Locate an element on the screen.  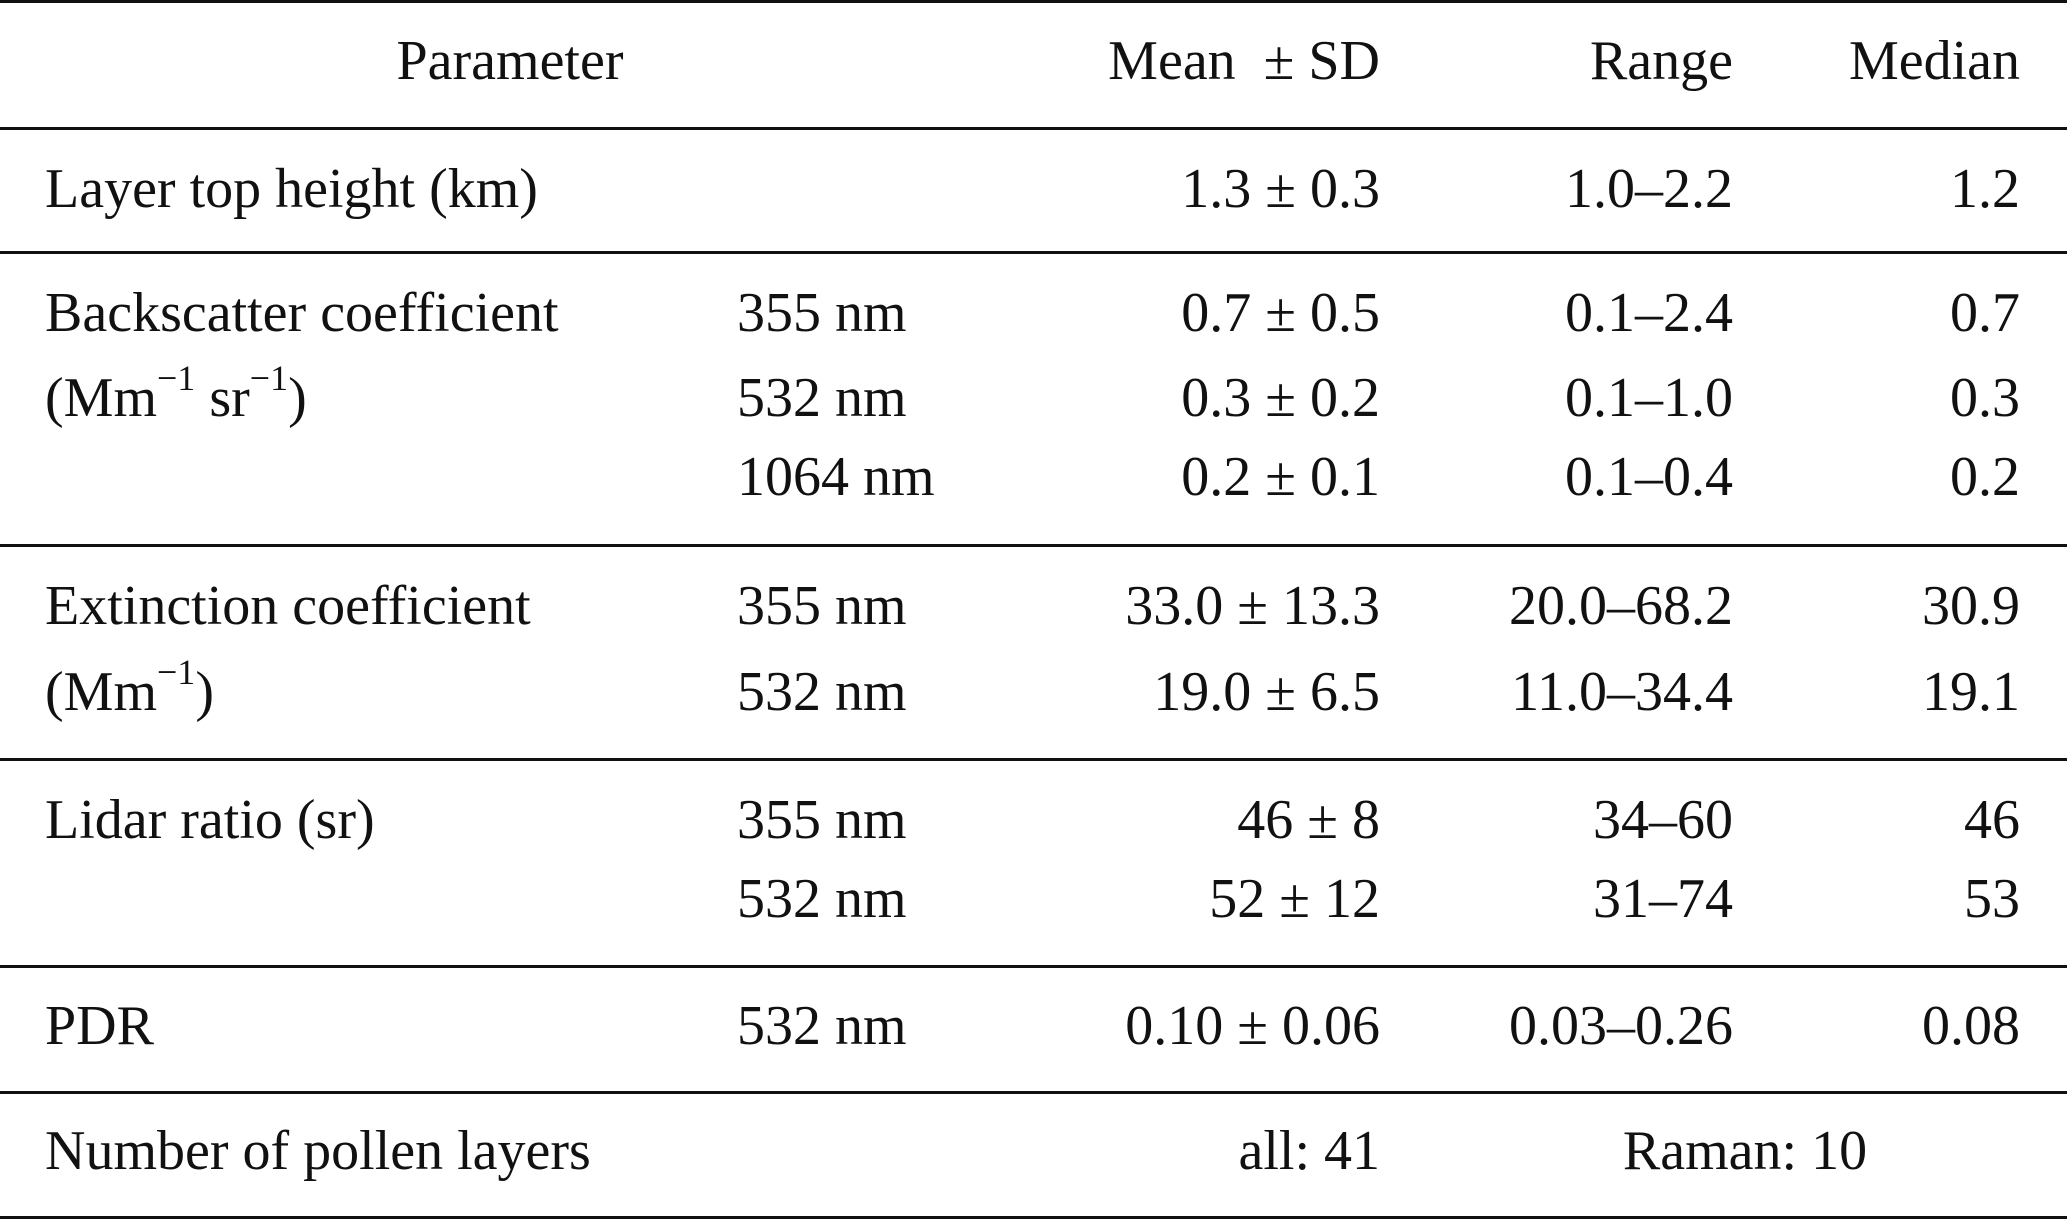
lidar-ratio-355-range: 34–60 is located at coordinates (1663, 820).